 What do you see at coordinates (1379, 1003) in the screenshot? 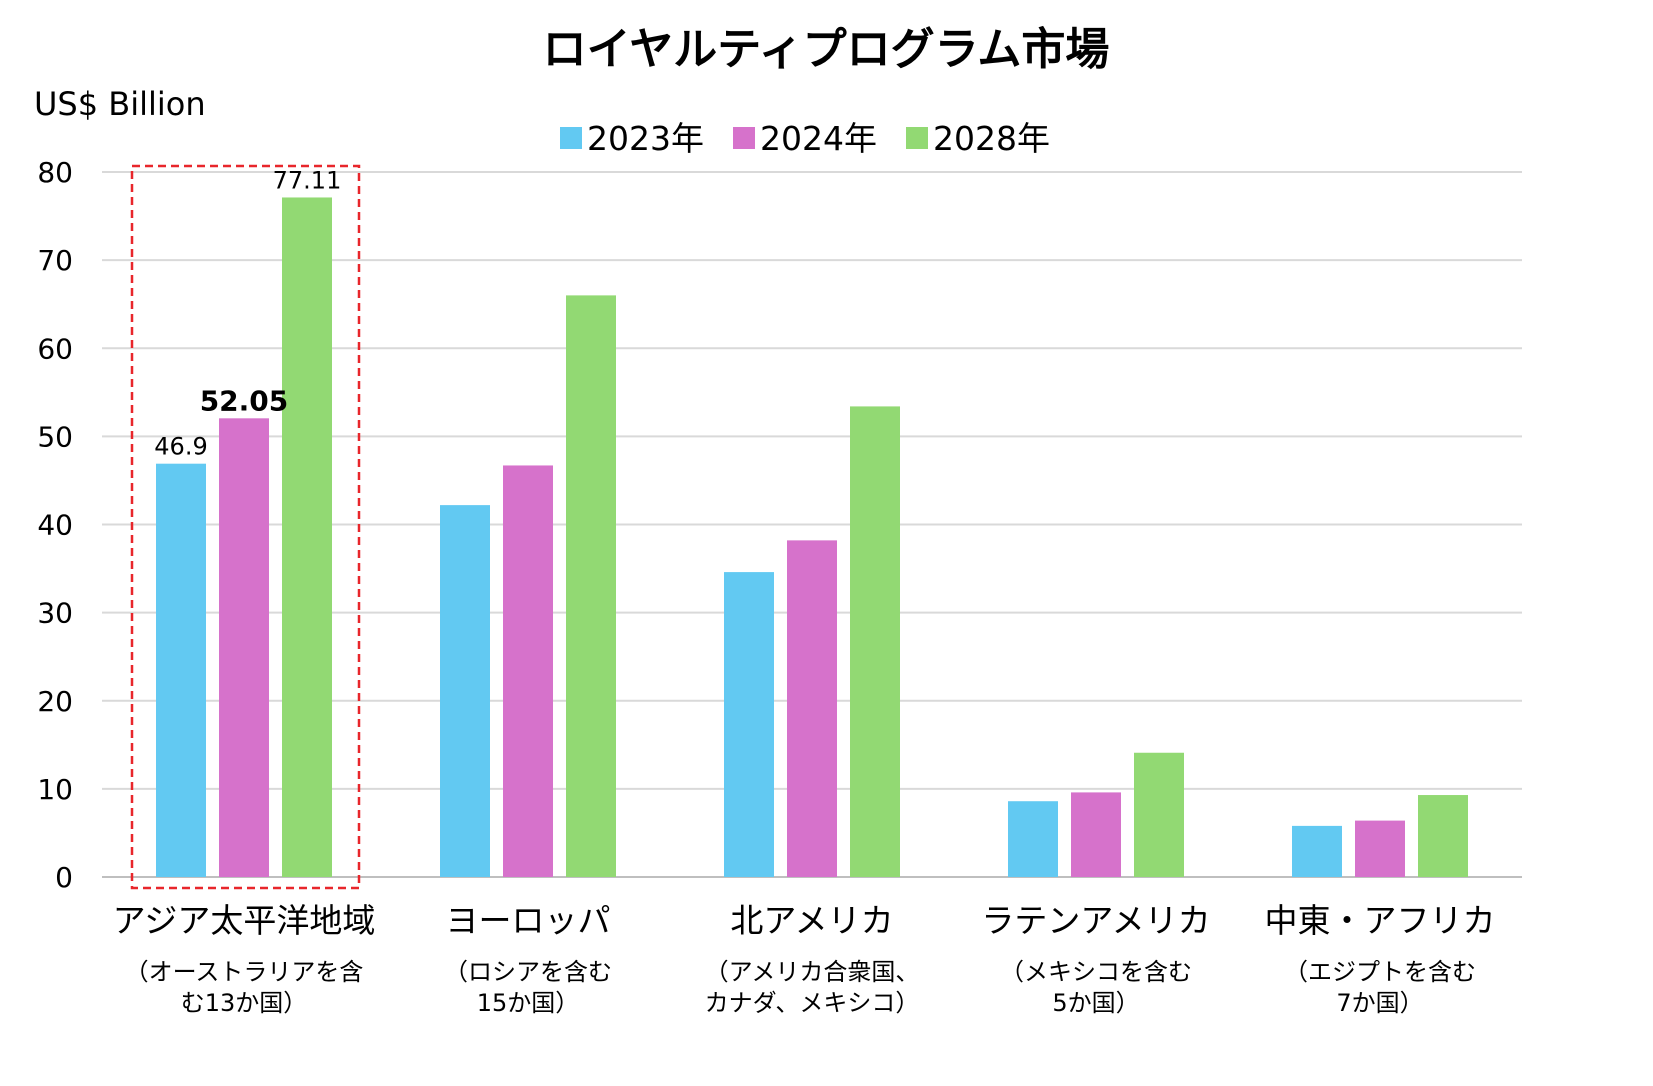
I see `x-category-note: 7か国）` at bounding box center [1379, 1003].